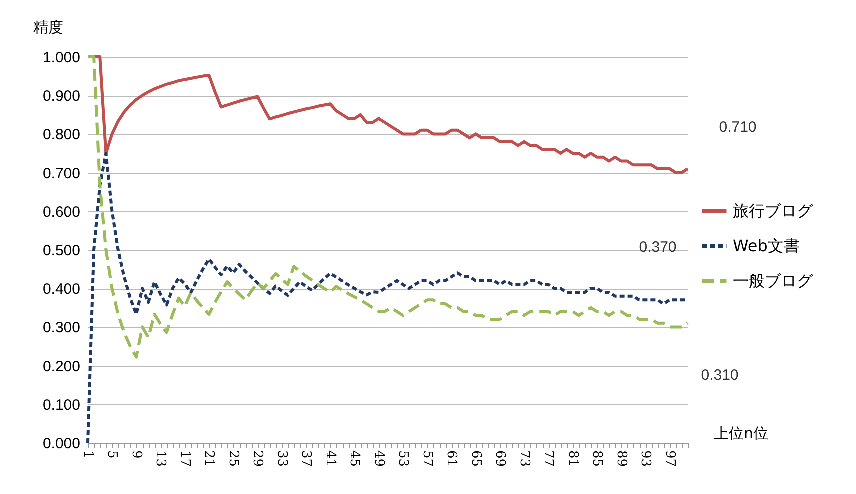 This screenshot has width=856, height=494. I want to click on x-tick-label: 41, so click(330, 459).